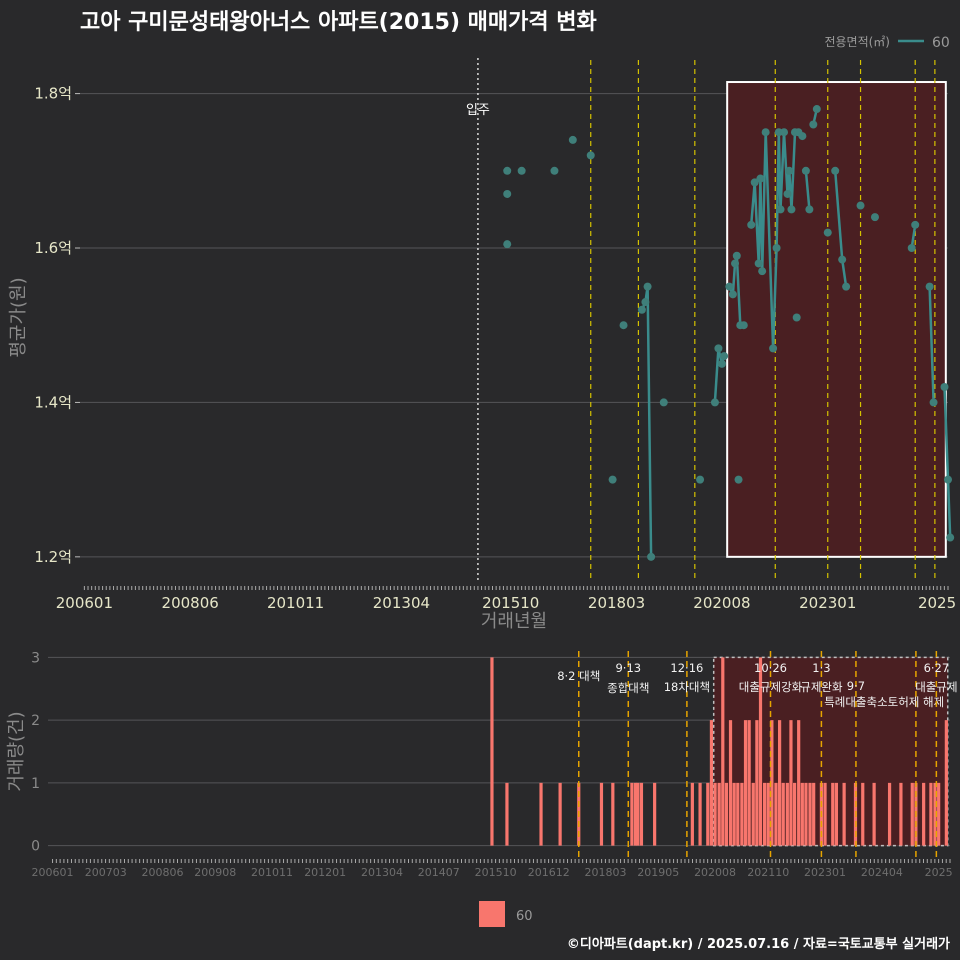 This screenshot has width=960, height=960. Describe the element at coordinates (825, 872) in the screenshot. I see `volume-xtick-label-14: 202301` at that location.